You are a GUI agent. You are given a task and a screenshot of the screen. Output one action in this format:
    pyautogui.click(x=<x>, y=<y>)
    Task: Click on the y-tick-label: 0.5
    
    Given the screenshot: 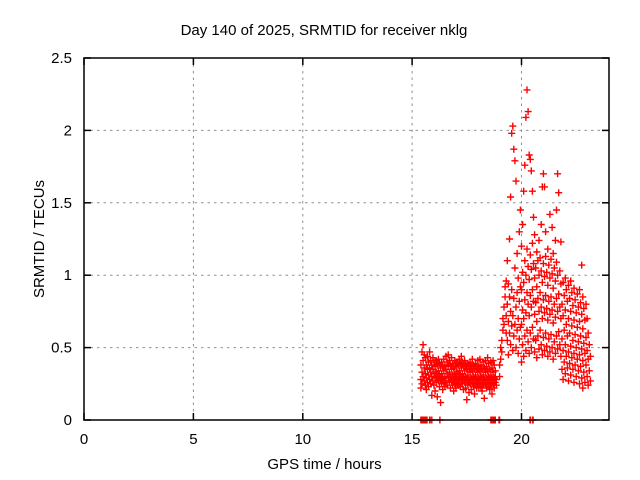 What is the action you would take?
    pyautogui.click(x=61, y=348)
    